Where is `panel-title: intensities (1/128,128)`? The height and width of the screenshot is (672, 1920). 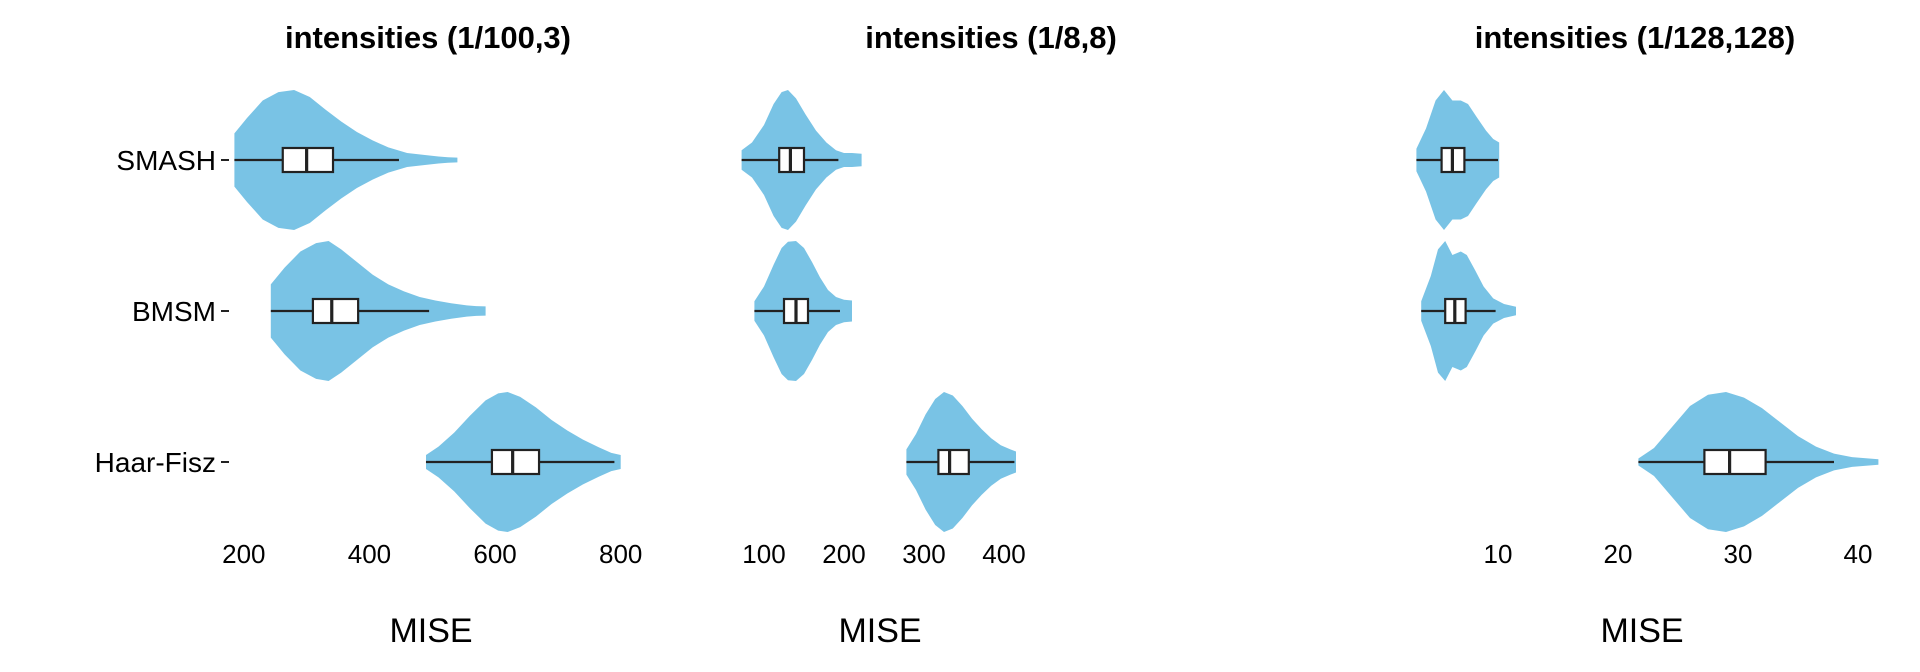 panel-title: intensities (1/128,128) is located at coordinates (1635, 37).